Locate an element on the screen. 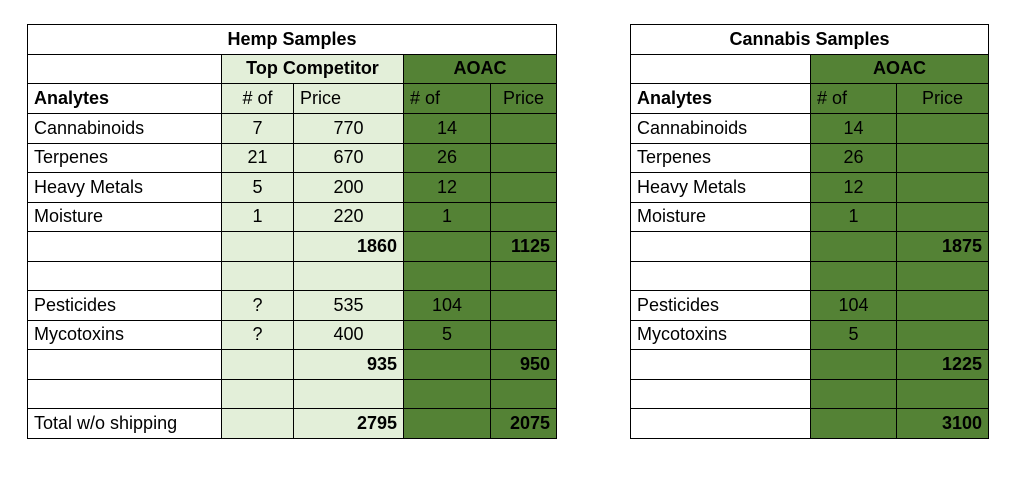 The image size is (1024, 482). aoac-num-cell: 12 is located at coordinates (447, 187).